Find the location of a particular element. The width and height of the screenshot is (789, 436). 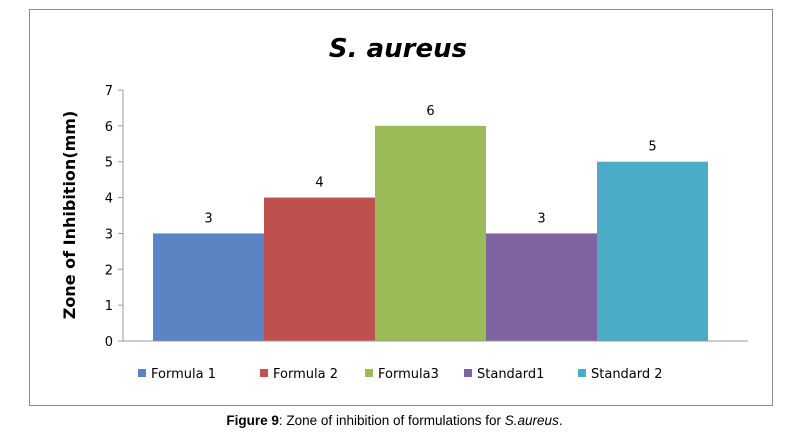

caption-end: . is located at coordinates (560, 420).